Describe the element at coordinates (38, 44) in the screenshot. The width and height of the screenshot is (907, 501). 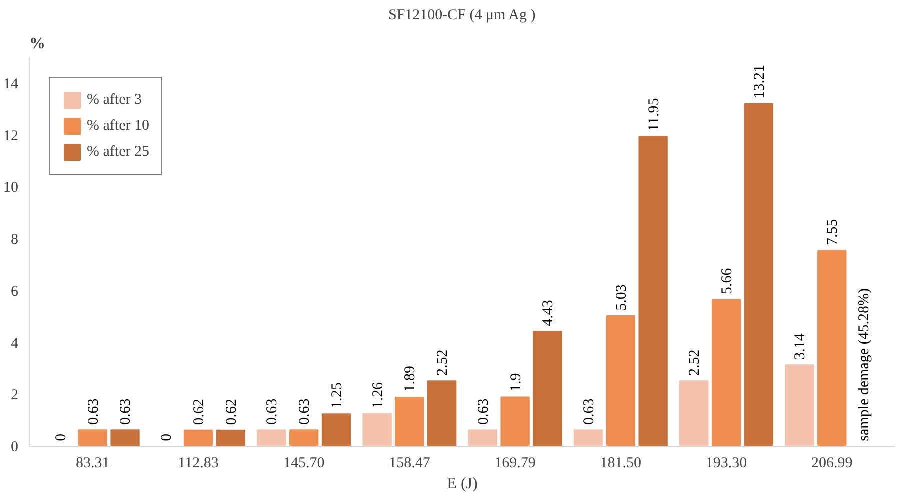
I see `y-axis-title: %` at that location.